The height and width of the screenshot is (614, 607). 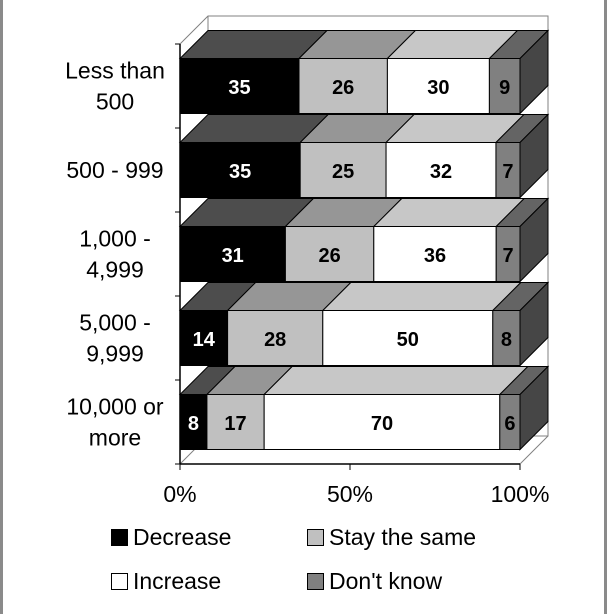 I want to click on data-label-increase-2: 36, so click(x=435, y=256).